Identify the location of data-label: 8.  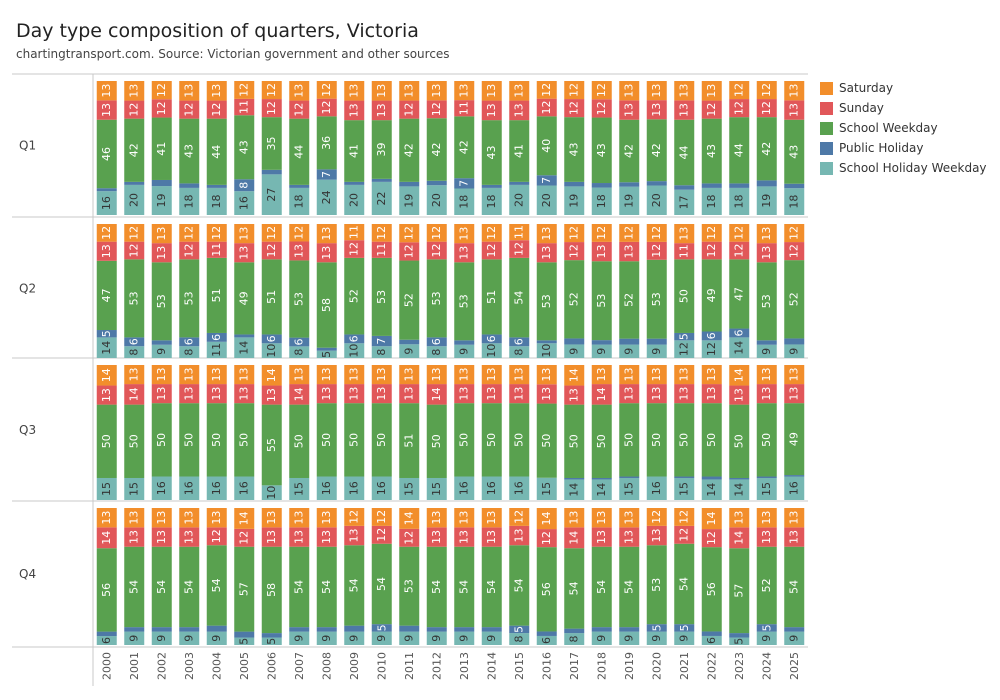
(244, 185).